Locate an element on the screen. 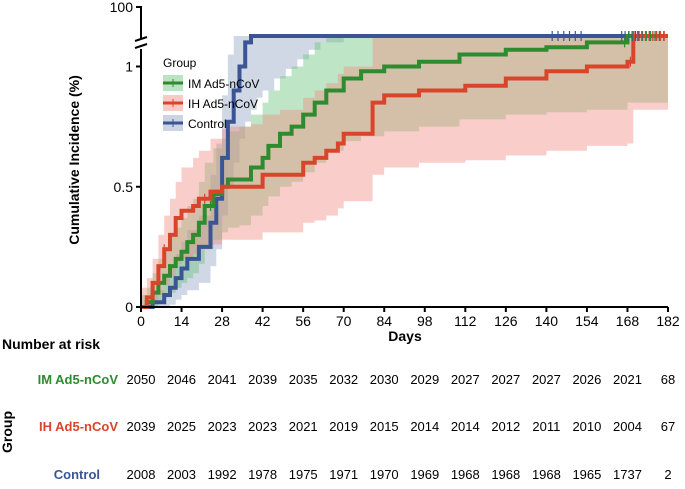 The height and width of the screenshot is (489, 685). risk-cell-control: 1737 is located at coordinates (627, 474).